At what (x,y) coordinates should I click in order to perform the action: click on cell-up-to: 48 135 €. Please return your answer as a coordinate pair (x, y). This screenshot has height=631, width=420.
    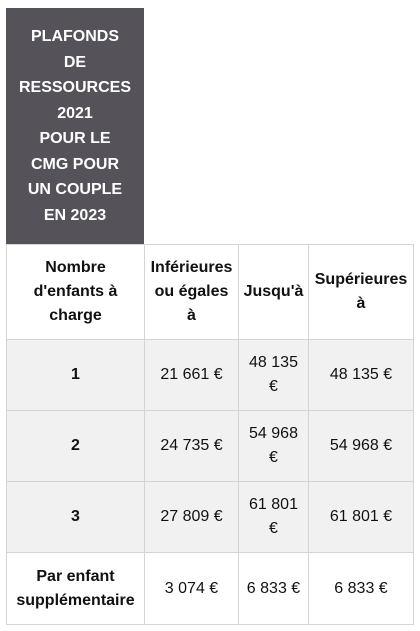
    Looking at the image, I should click on (273, 375).